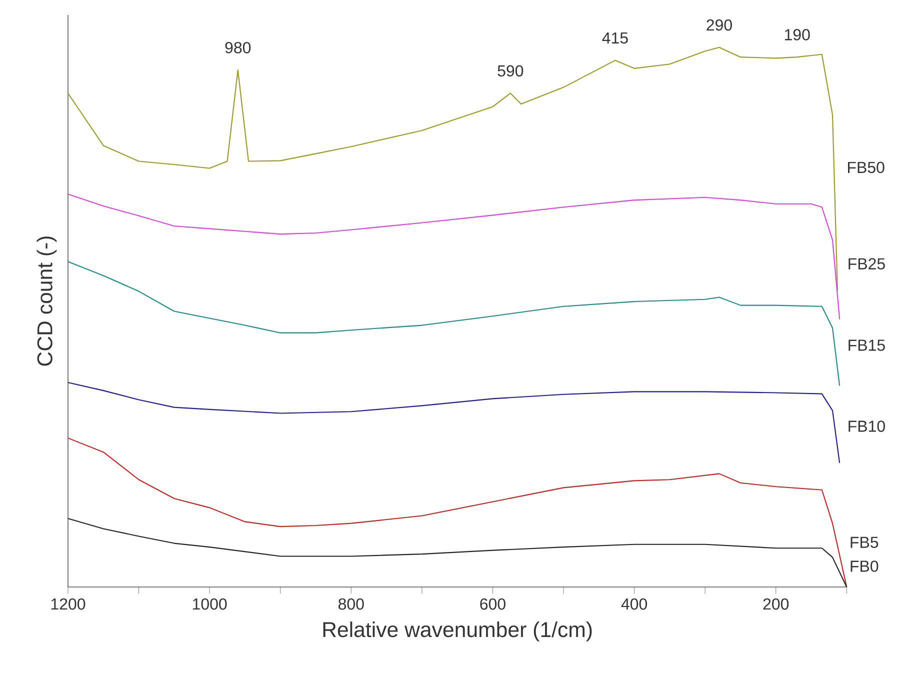 This screenshot has width=917, height=682. Describe the element at coordinates (209, 604) in the screenshot. I see `x-tick-label: 1000` at that location.